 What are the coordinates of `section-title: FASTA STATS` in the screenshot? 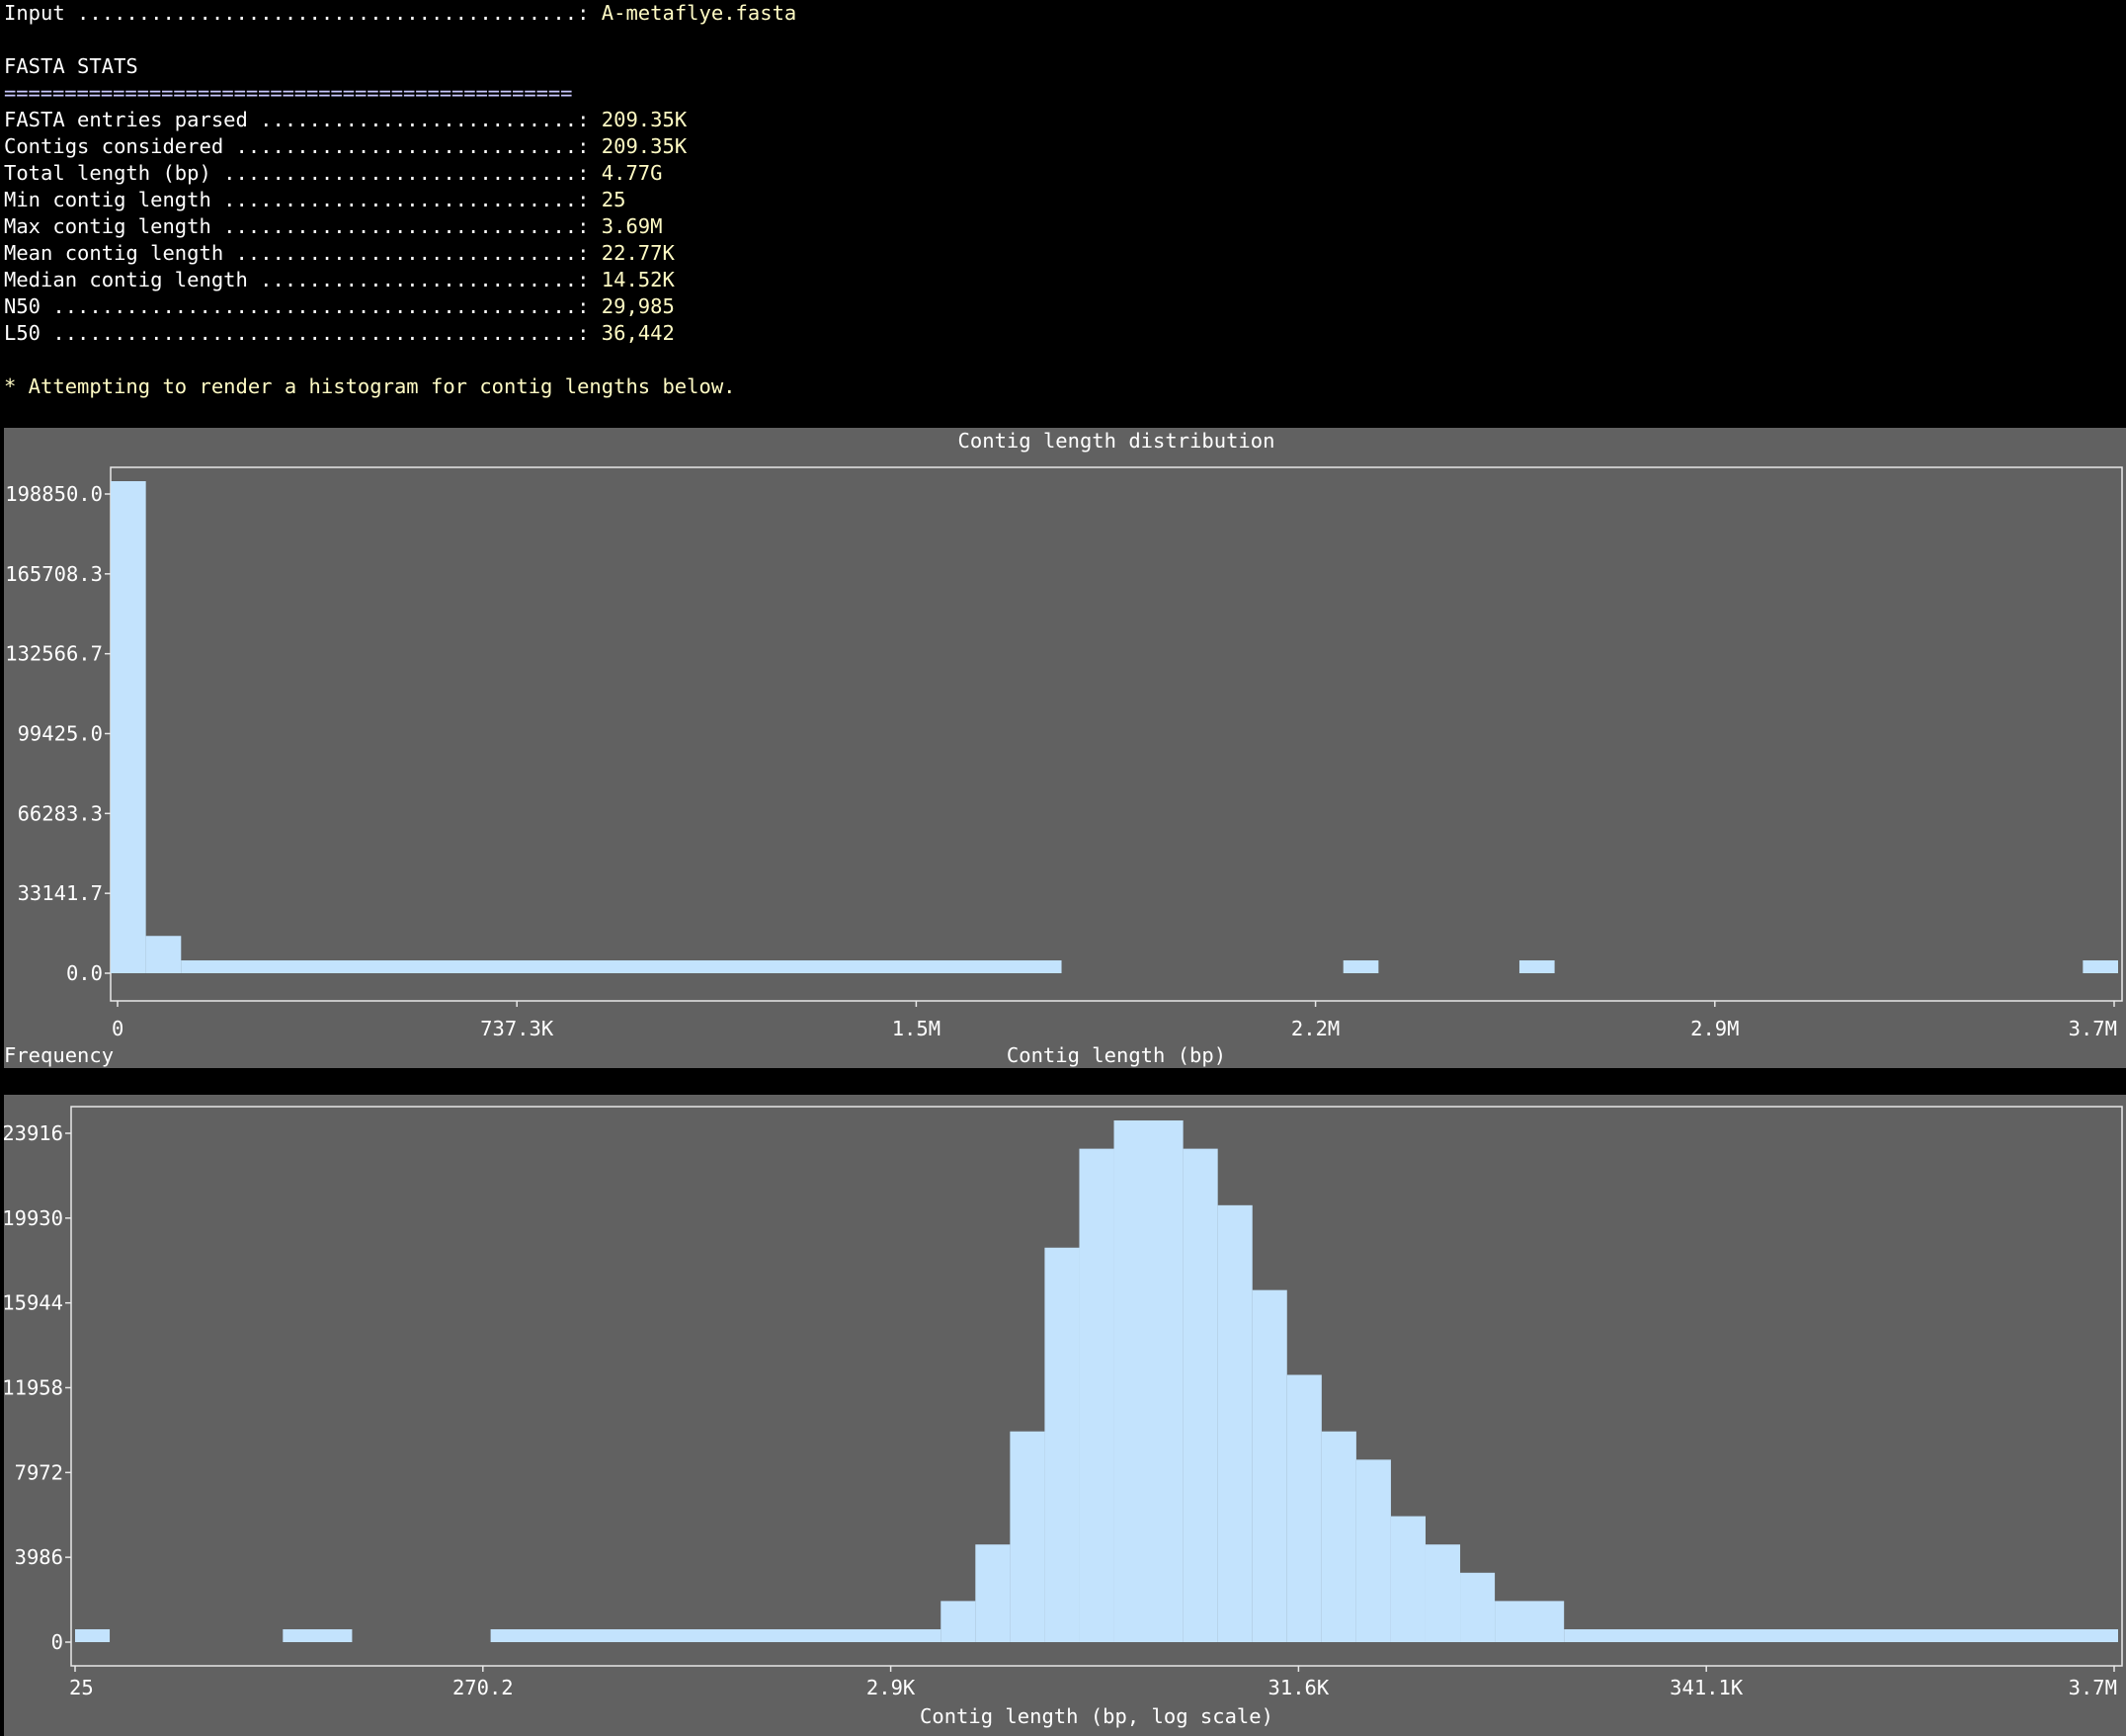 It's located at (71, 66).